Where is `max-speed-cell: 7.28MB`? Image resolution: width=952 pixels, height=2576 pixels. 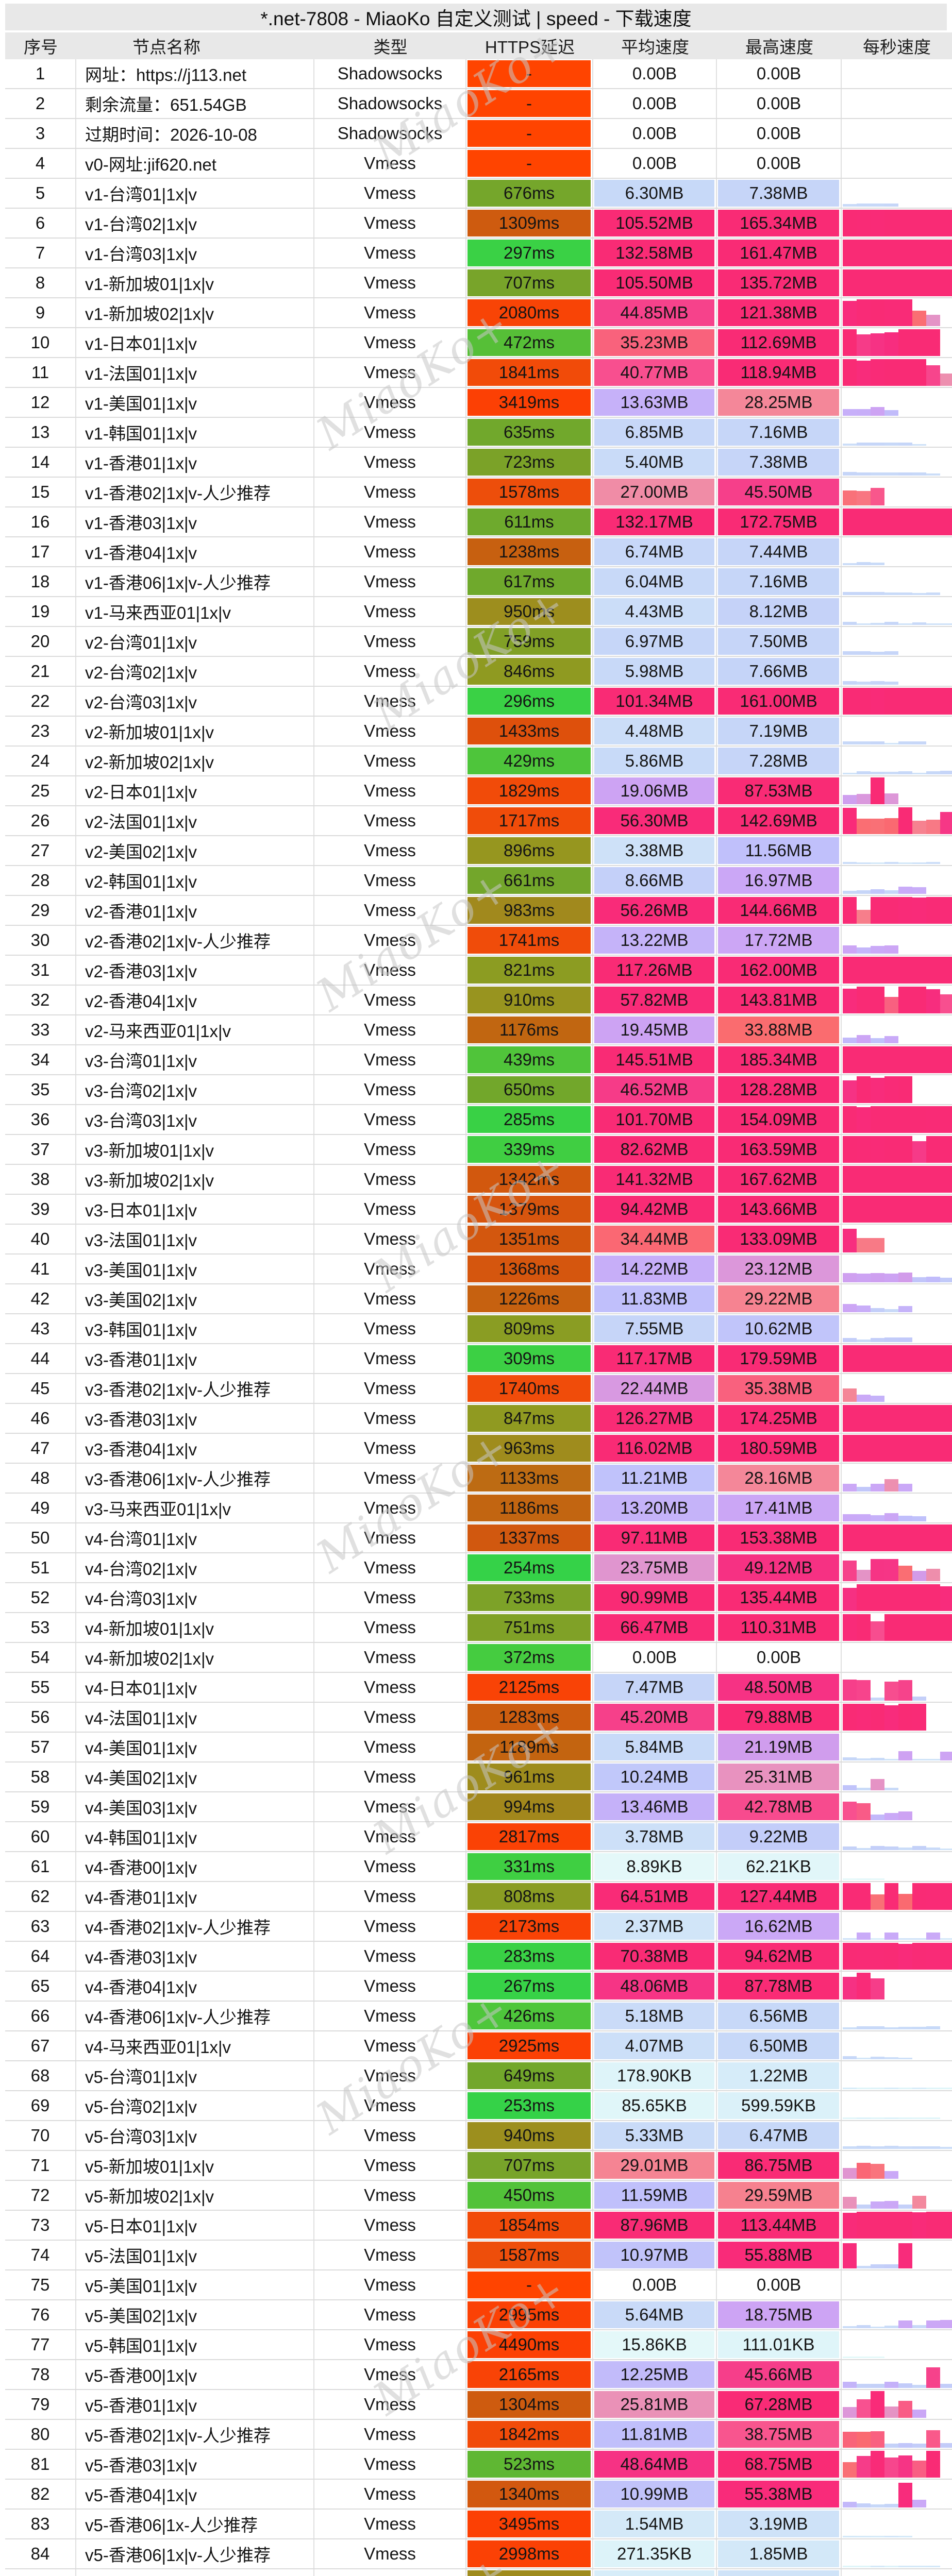 max-speed-cell: 7.28MB is located at coordinates (779, 761).